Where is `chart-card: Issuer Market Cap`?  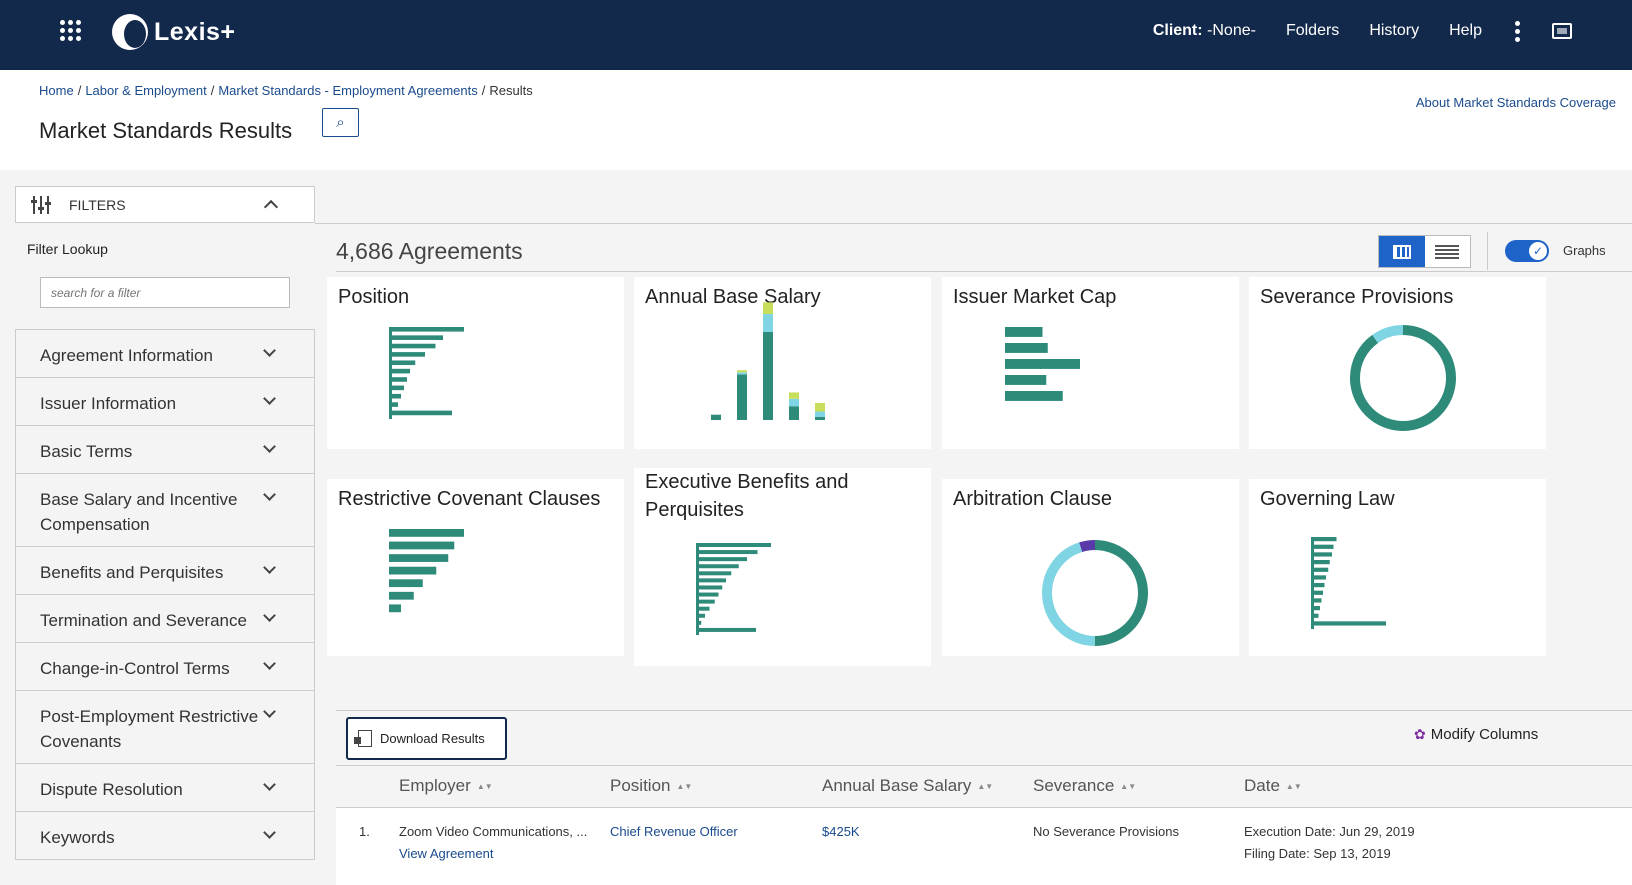 chart-card: Issuer Market Cap is located at coordinates (1090, 363).